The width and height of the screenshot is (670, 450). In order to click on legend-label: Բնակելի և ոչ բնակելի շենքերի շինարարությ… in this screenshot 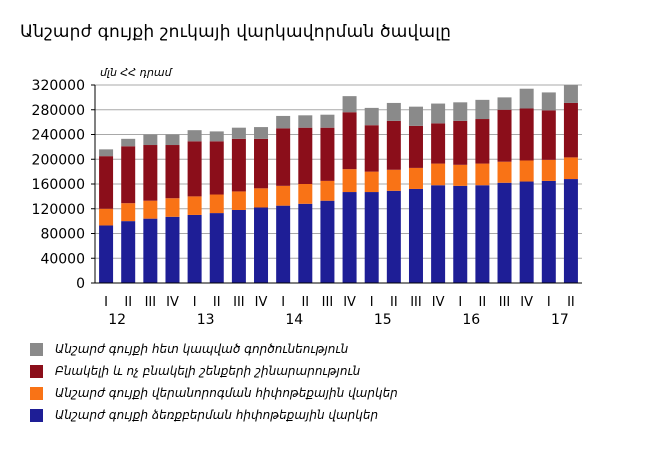, I will do `click(208, 371)`.